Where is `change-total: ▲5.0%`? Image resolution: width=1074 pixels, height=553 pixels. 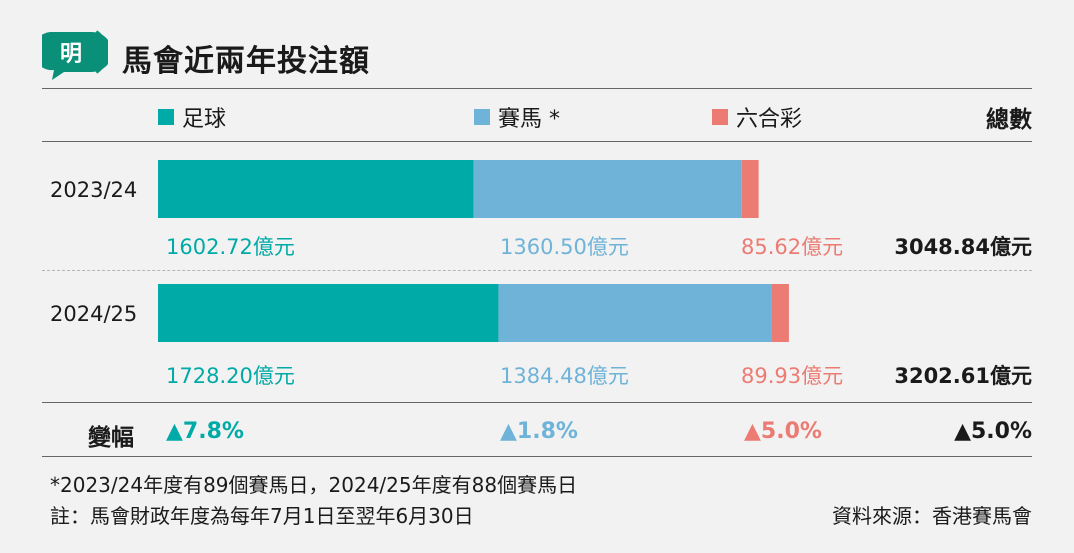 change-total: ▲5.0% is located at coordinates (993, 431).